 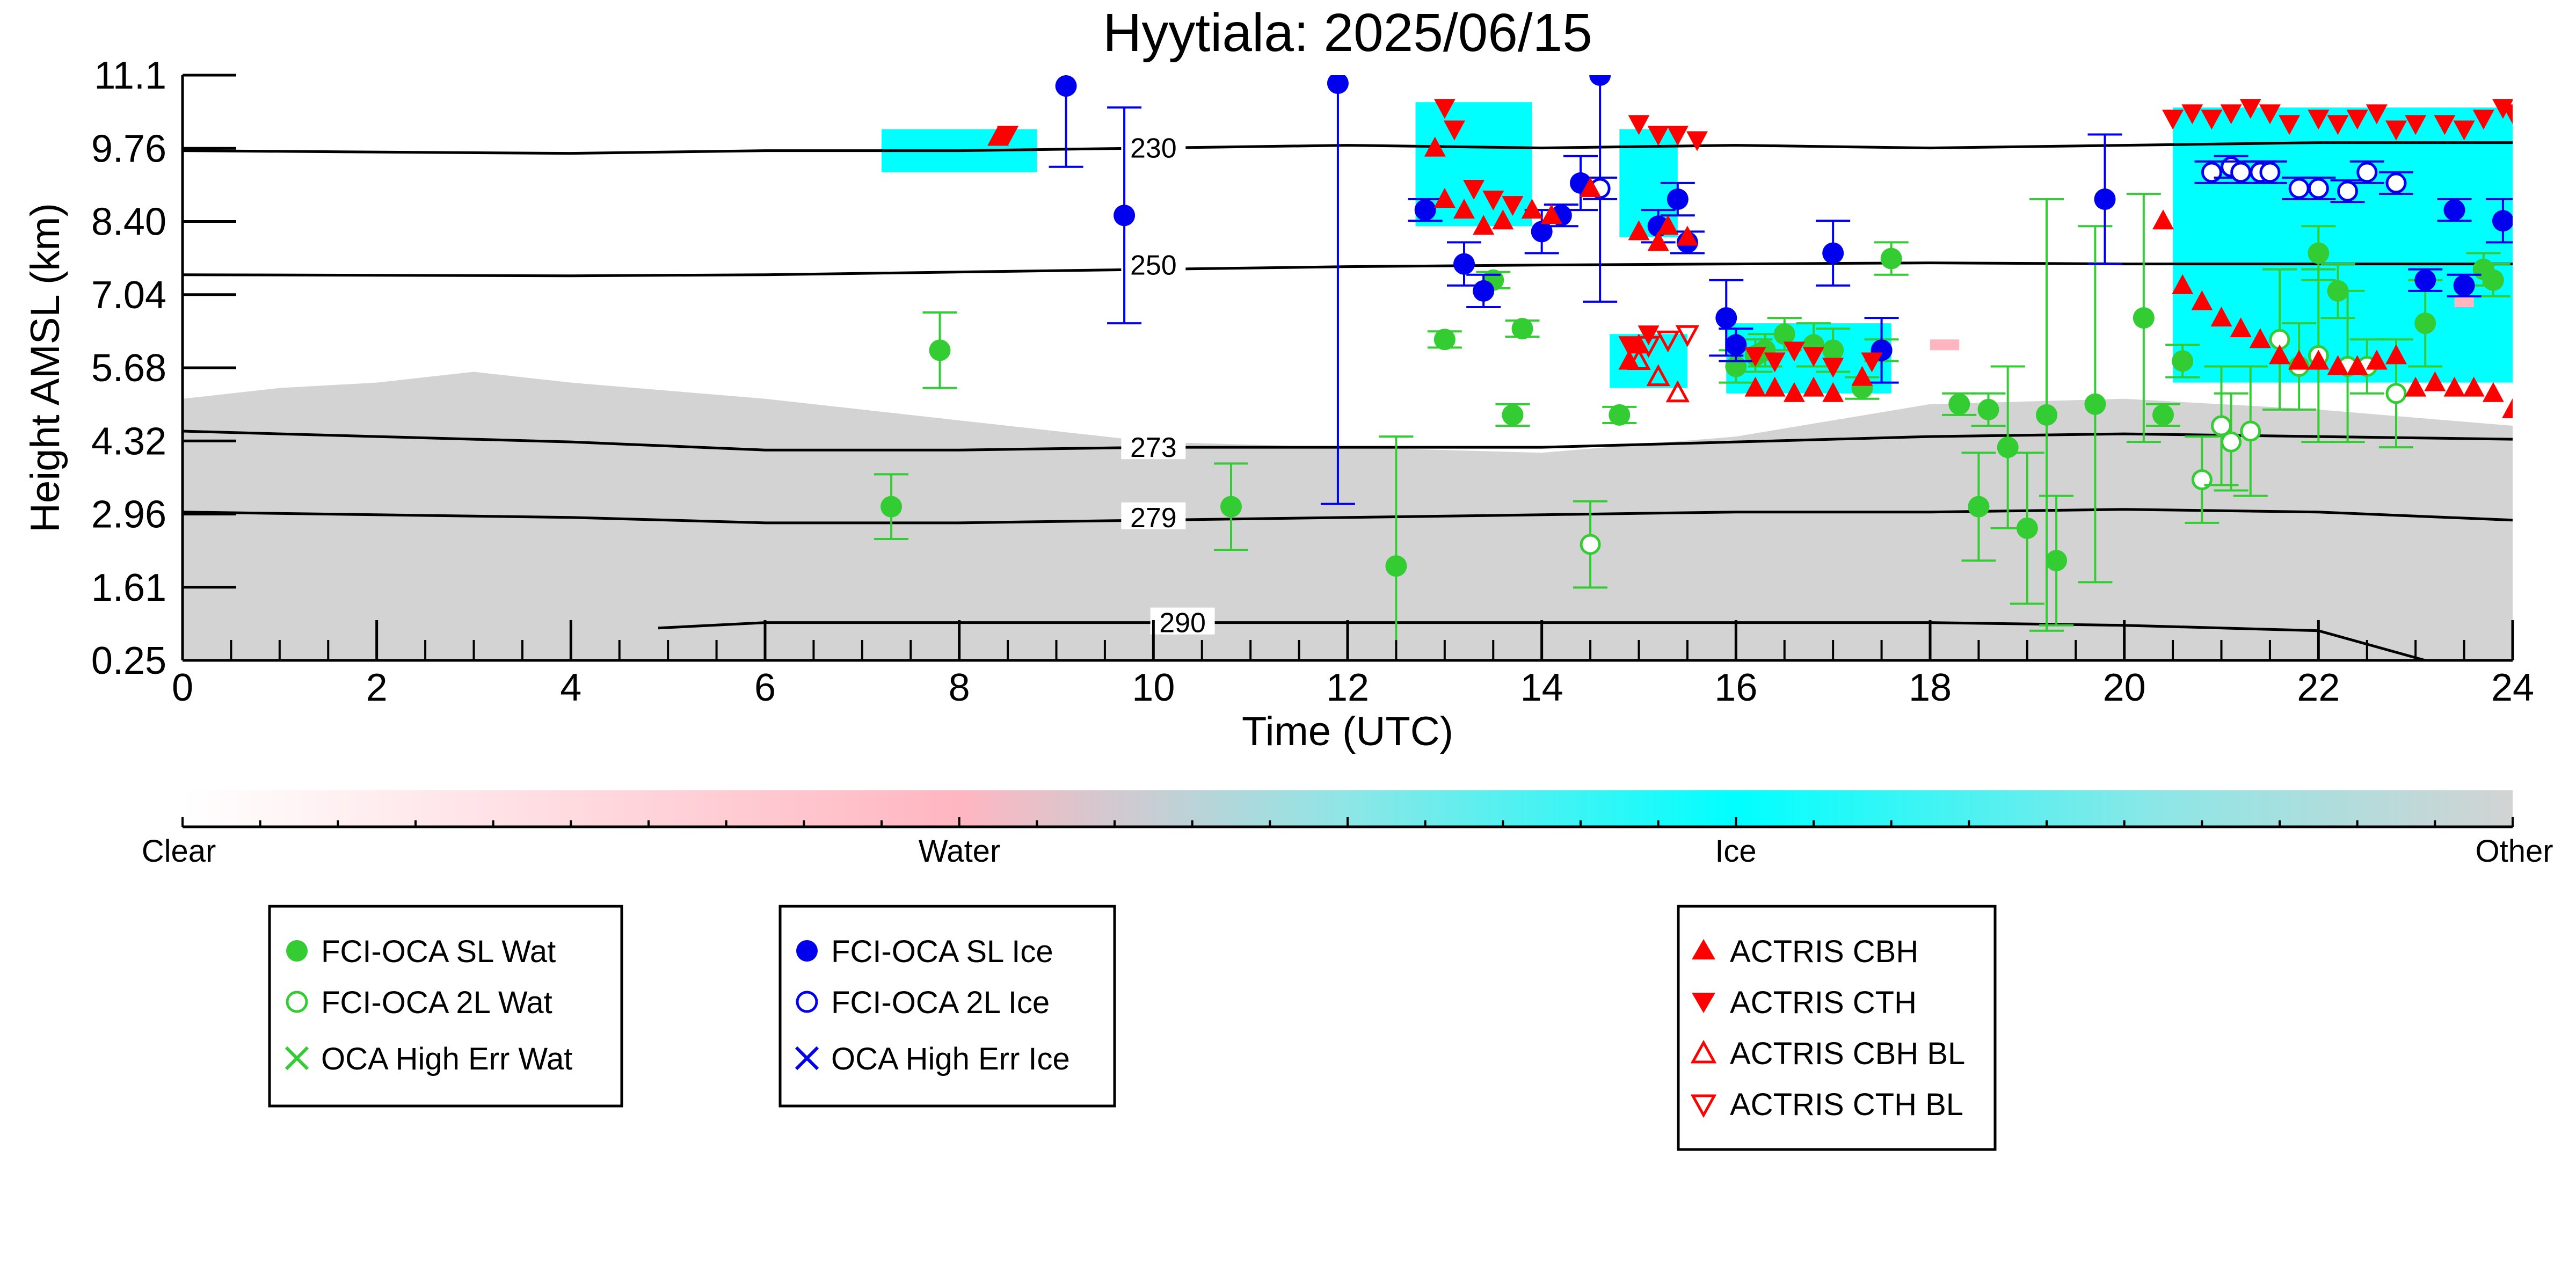 What do you see at coordinates (1735, 851) in the screenshot?
I see `colorbar-label-ice: Ice` at bounding box center [1735, 851].